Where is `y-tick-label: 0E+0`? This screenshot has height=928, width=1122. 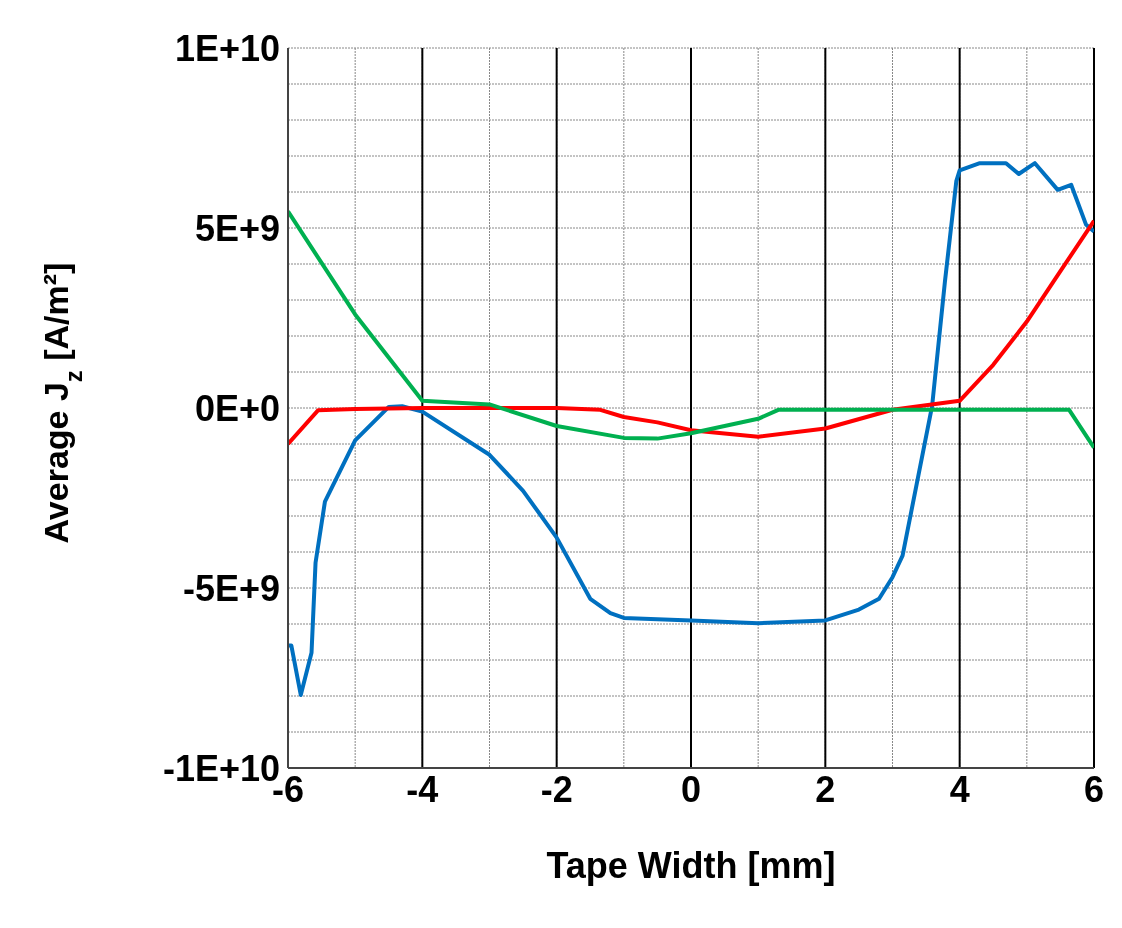 y-tick-label: 0E+0 is located at coordinates (237, 408).